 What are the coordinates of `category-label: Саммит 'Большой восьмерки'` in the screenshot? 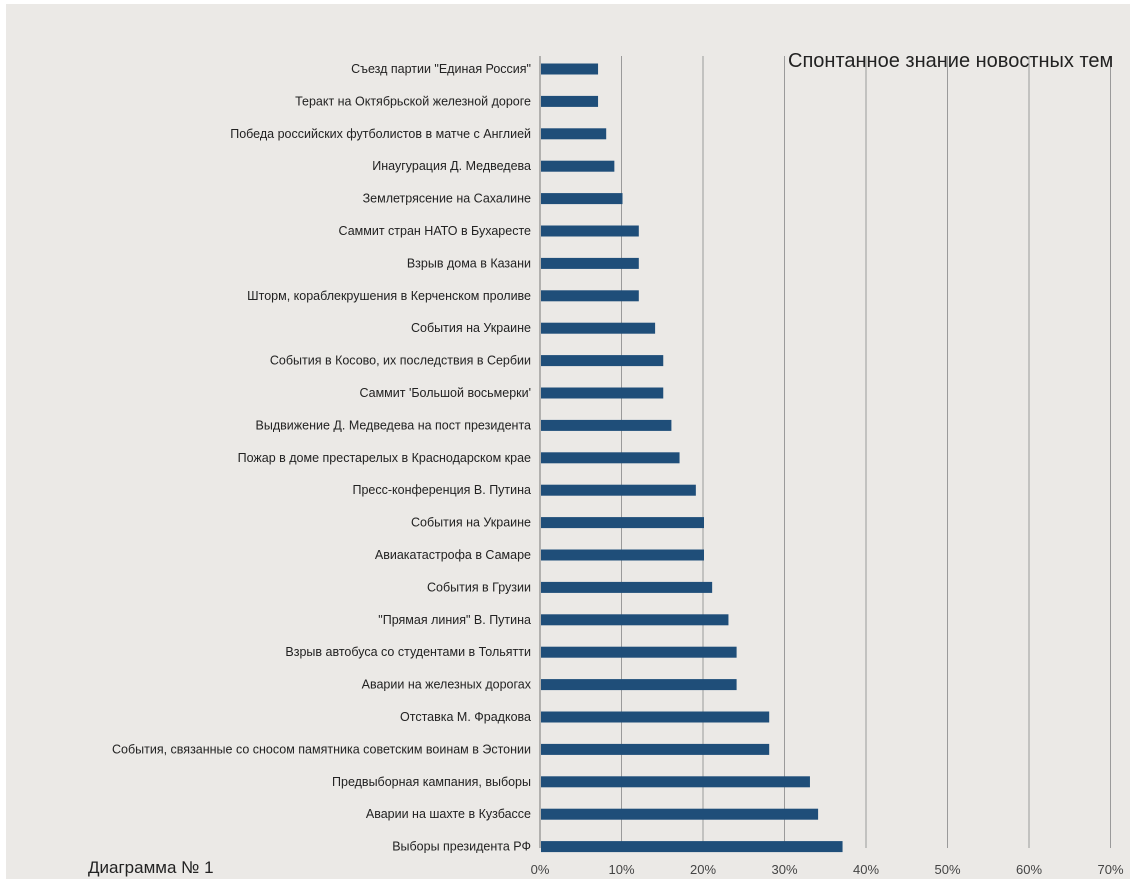 It's located at (445, 393).